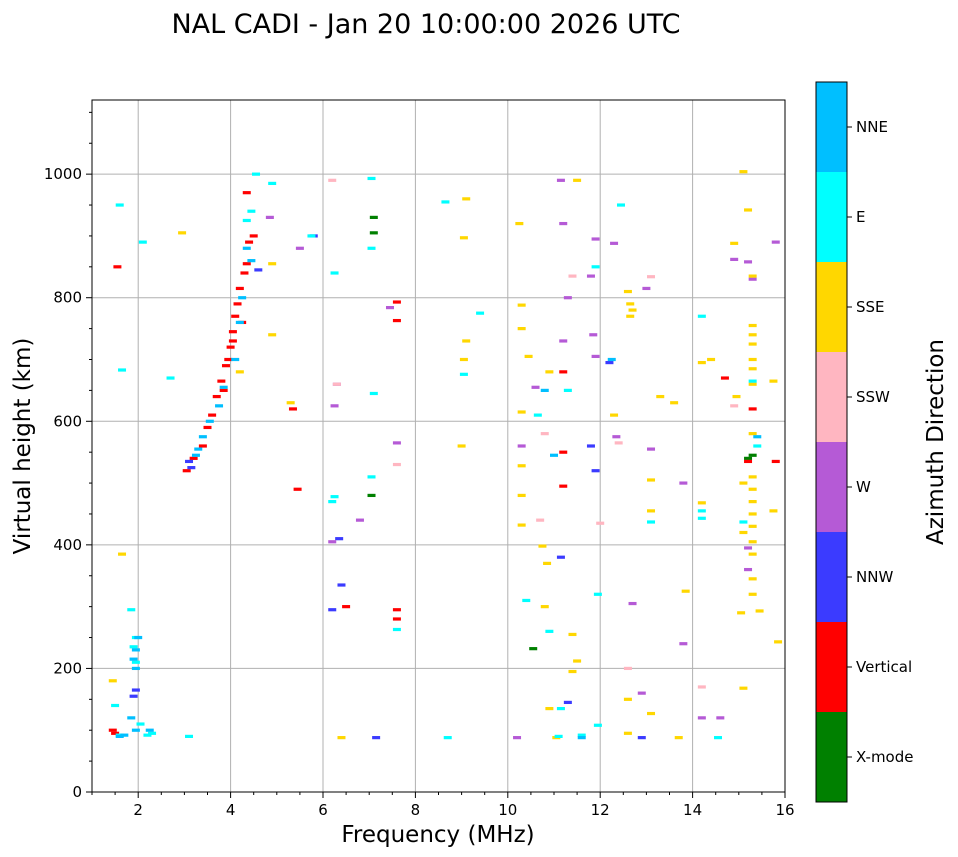 Image resolution: width=958 pixels, height=857 pixels. What do you see at coordinates (831, 577) in the screenshot?
I see `colorbar-segment-nnw` at bounding box center [831, 577].